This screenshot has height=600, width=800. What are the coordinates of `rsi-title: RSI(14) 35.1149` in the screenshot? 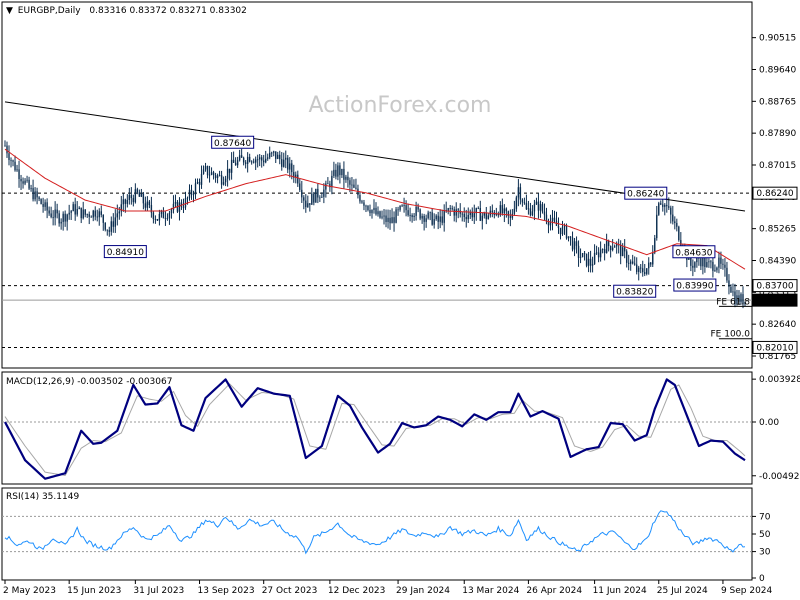 It's located at (42, 497).